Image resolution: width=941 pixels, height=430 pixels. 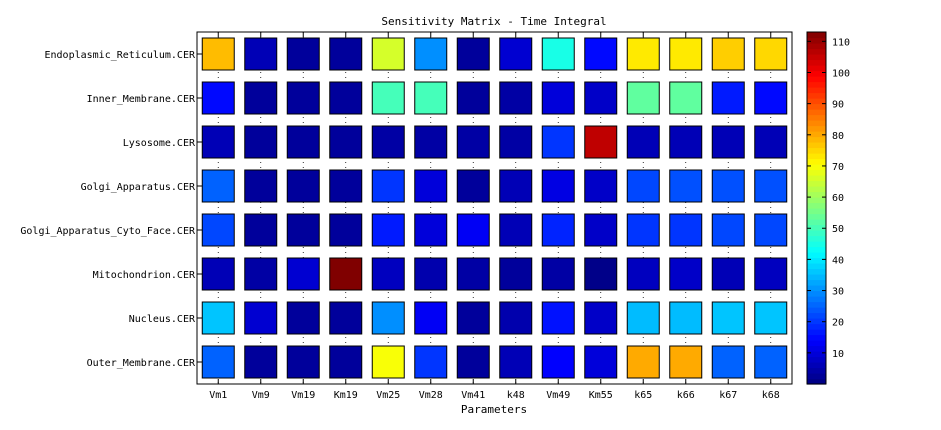 What do you see at coordinates (516, 395) in the screenshot?
I see `x-tick-label: k48` at bounding box center [516, 395].